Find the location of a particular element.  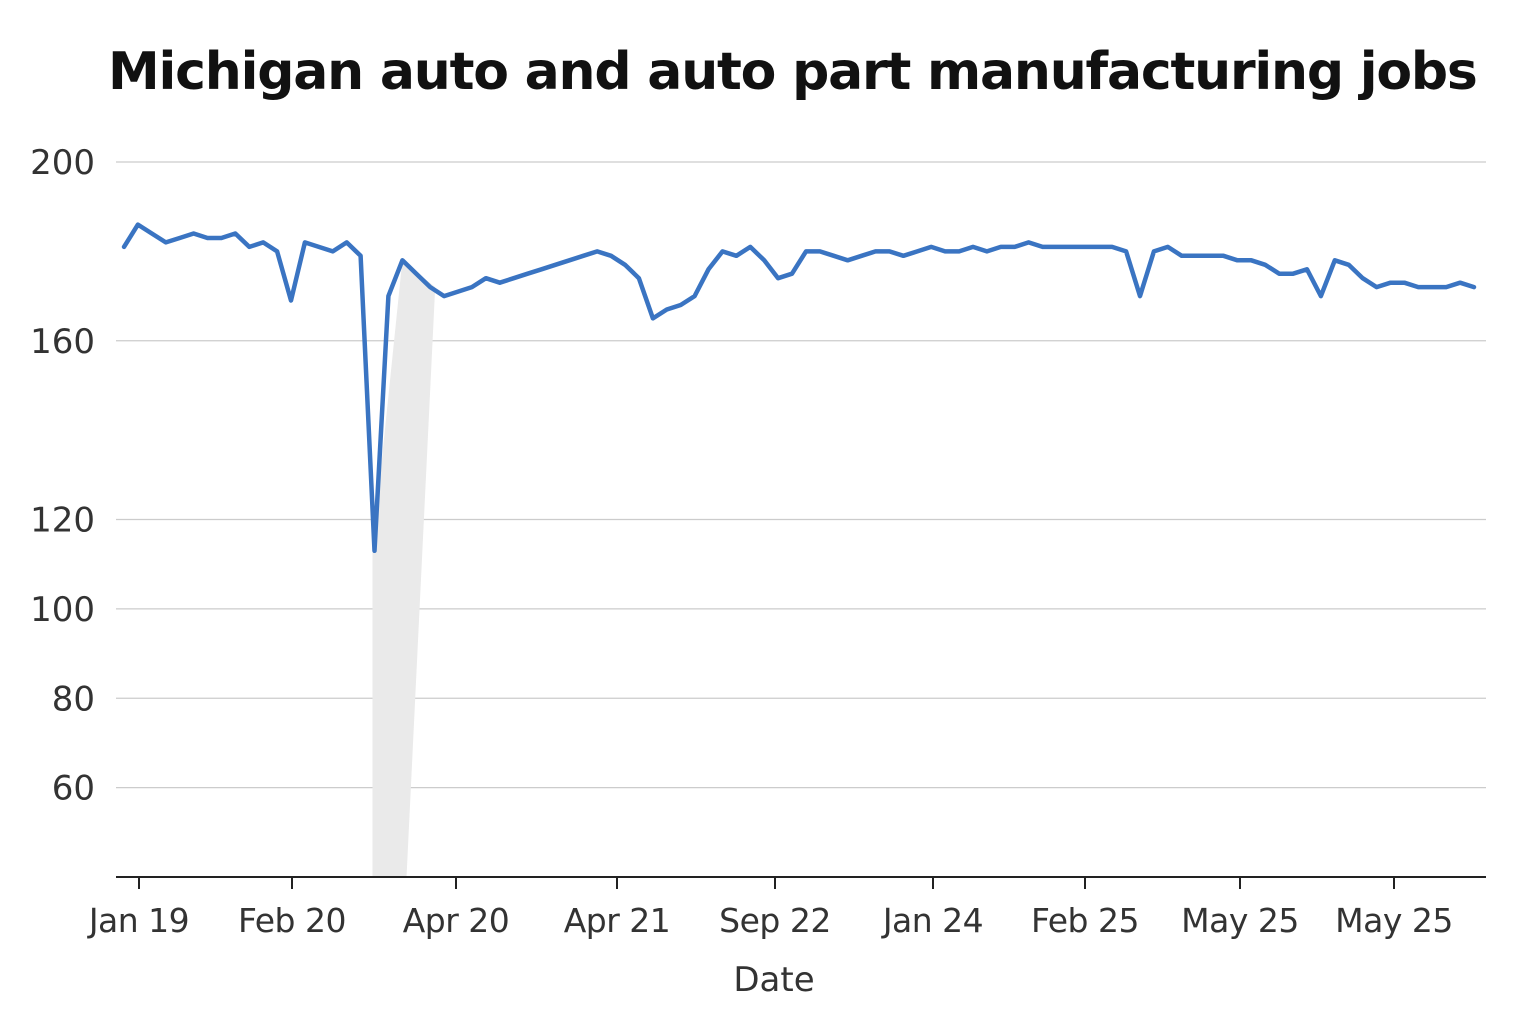

x-axis-title: Date is located at coordinates (773, 980).